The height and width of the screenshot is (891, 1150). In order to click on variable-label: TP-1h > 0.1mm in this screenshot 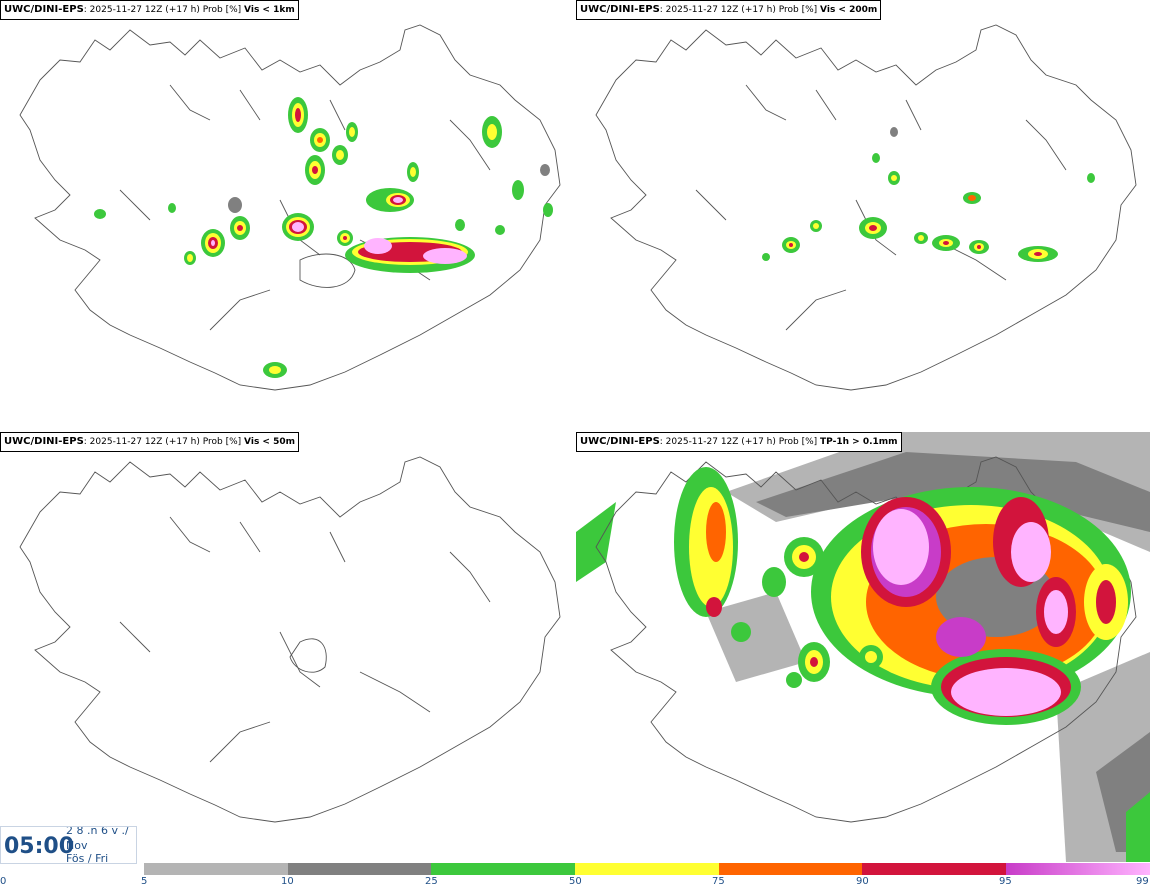, I will do `click(859, 442)`.